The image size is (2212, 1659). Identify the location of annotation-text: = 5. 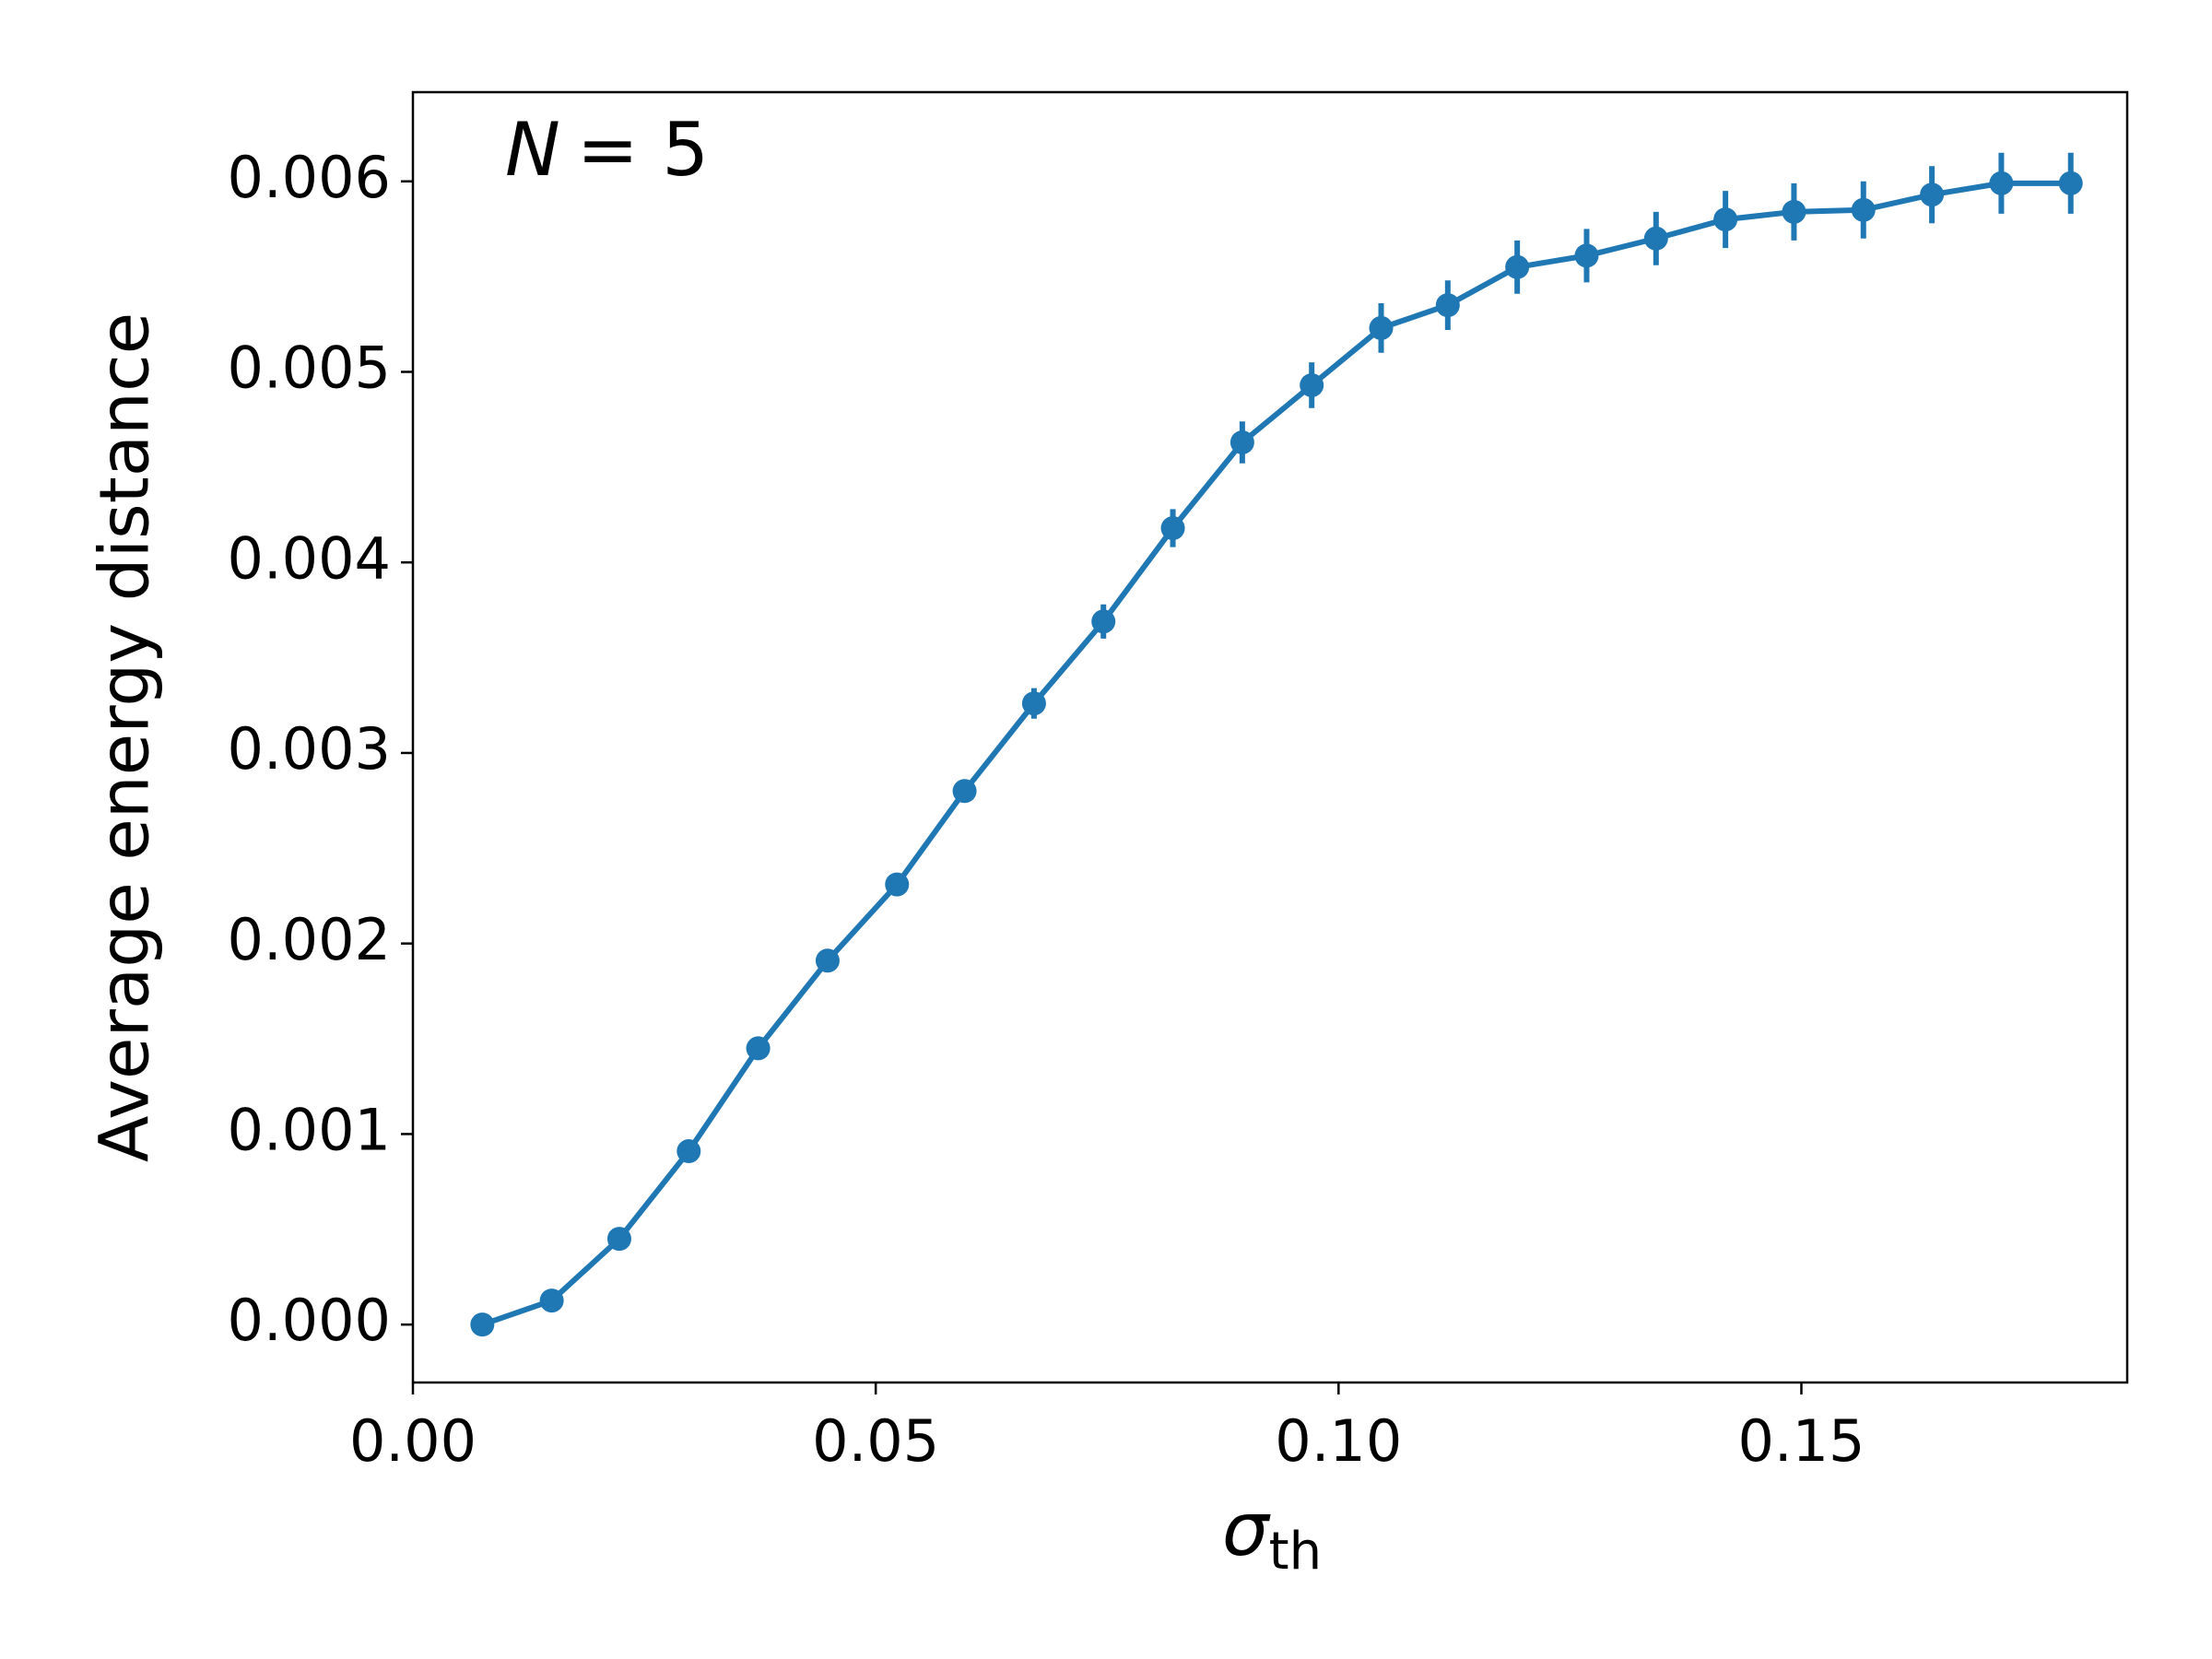
(643, 150).